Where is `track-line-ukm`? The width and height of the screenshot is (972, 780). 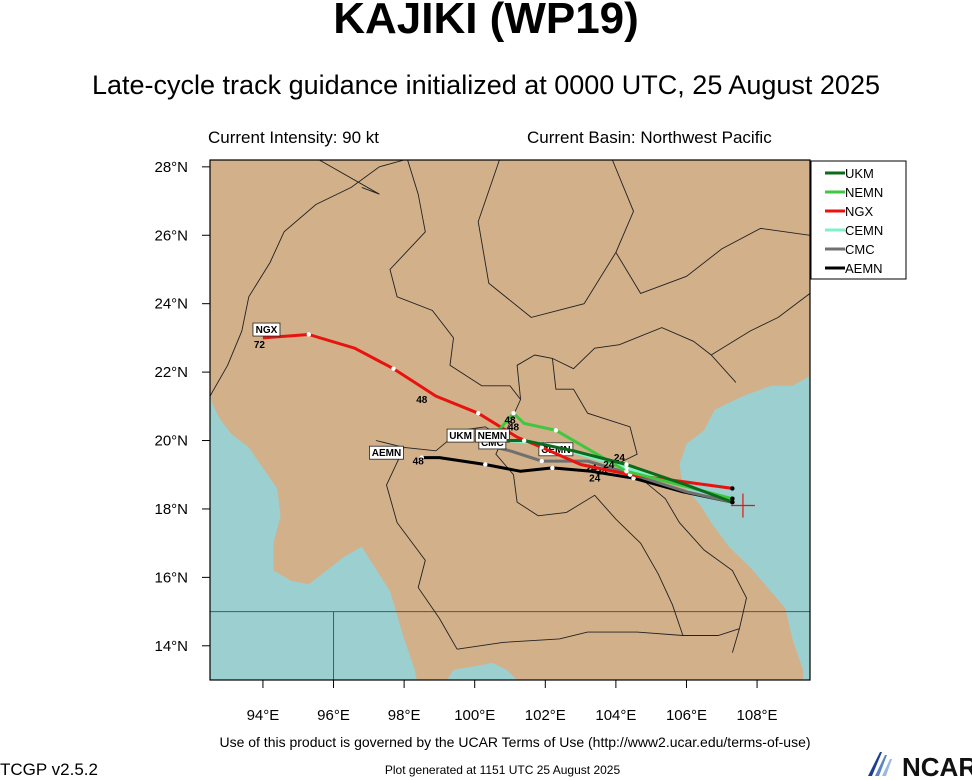 track-line-ukm is located at coordinates (619, 471).